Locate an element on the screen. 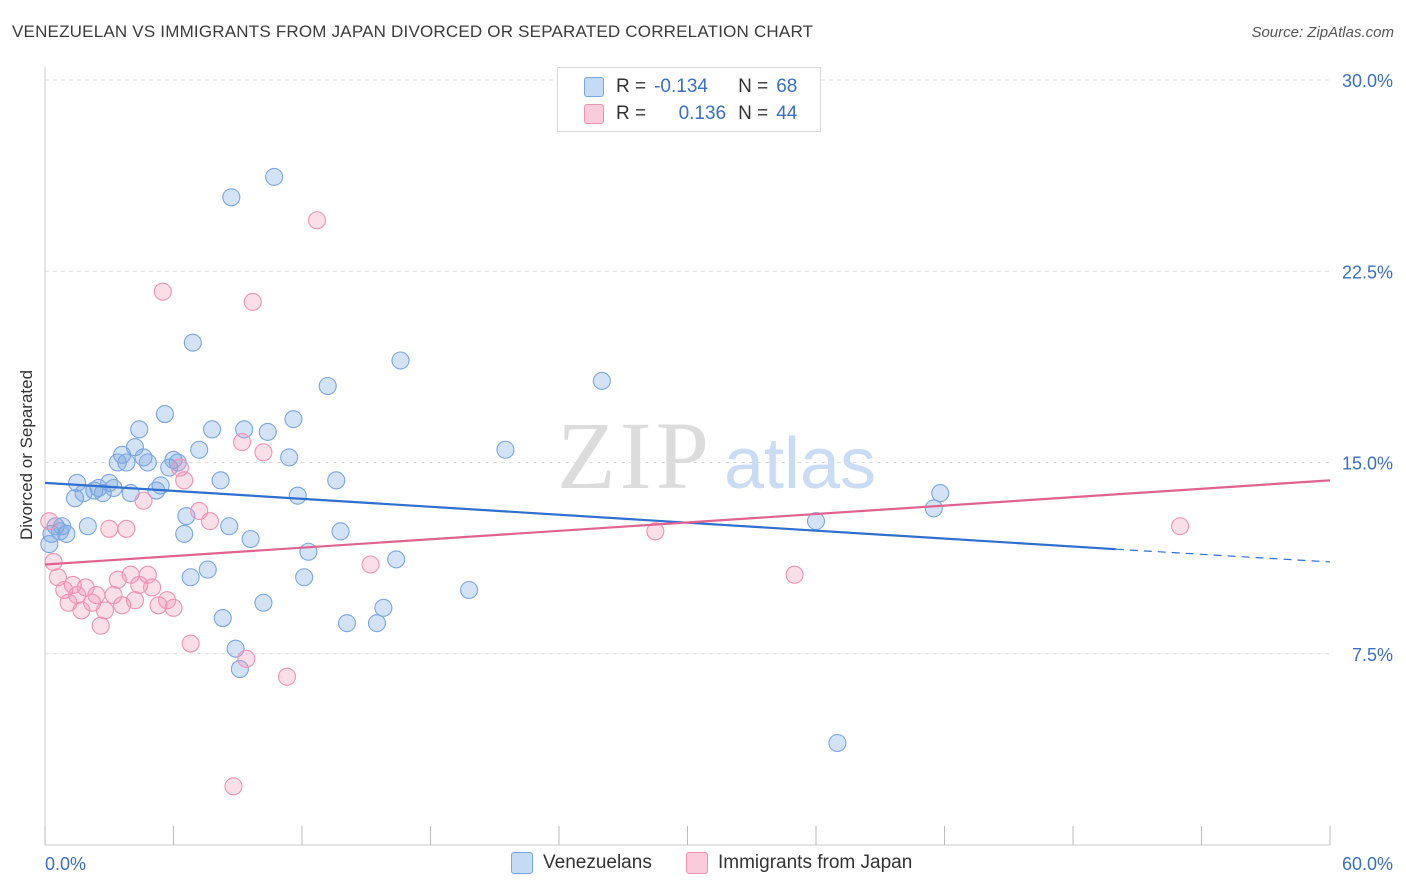 This screenshot has height=892, width=1406. x-tick-label-max: 60.0% is located at coordinates (1367, 864).